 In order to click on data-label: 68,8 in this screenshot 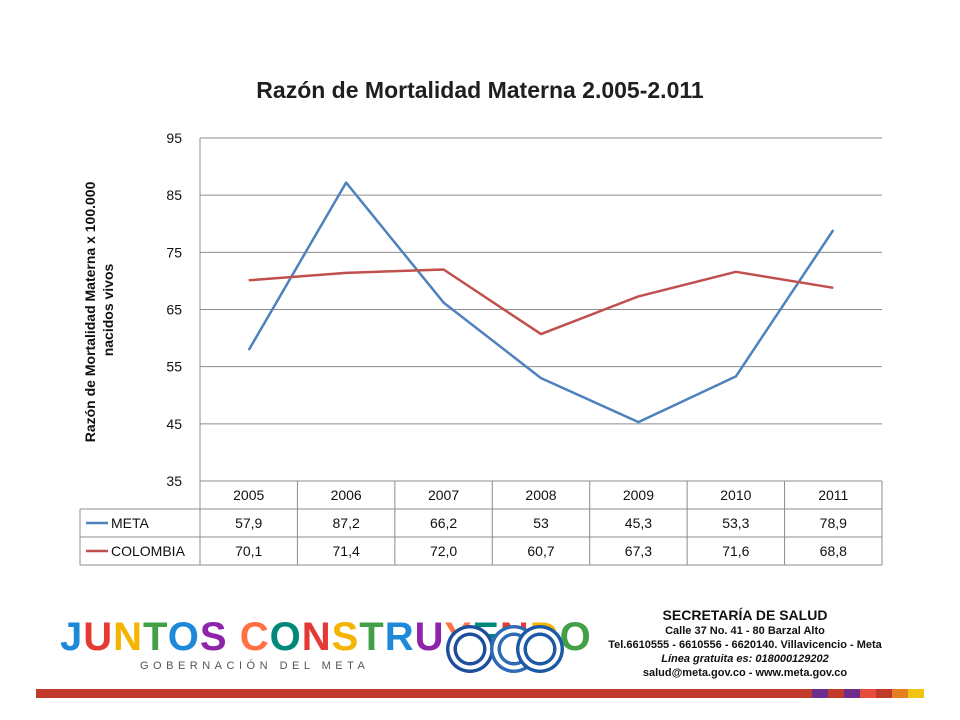, I will do `click(833, 551)`.